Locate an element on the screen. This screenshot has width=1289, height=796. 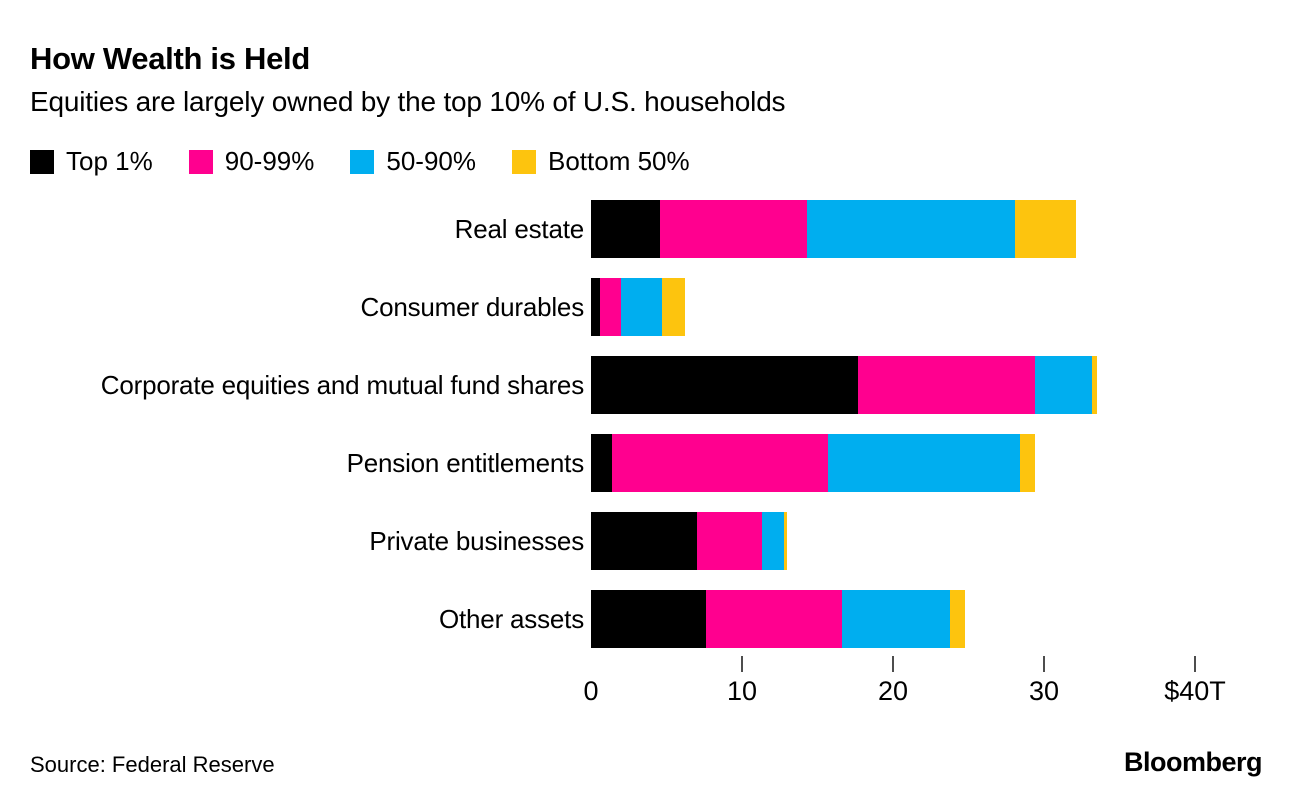
category-label: Consumer durables is located at coordinates (472, 306).